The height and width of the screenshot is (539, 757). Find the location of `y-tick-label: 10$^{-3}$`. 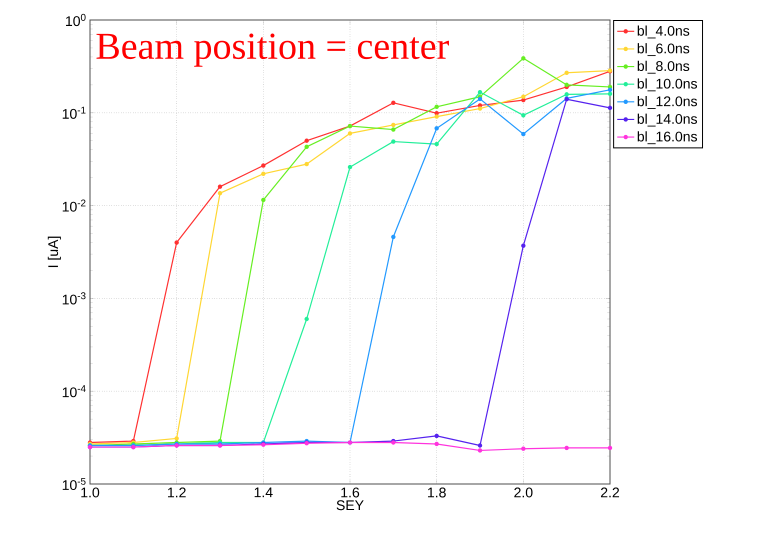

y-tick-label: 10$^{-3}$ is located at coordinates (74, 298).